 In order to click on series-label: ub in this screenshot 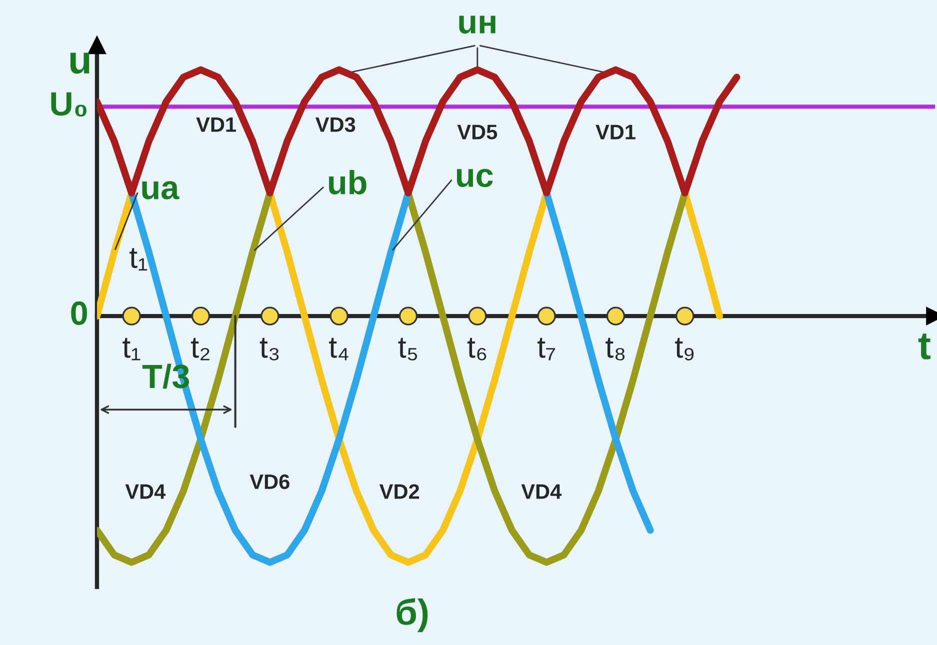, I will do `click(347, 182)`.